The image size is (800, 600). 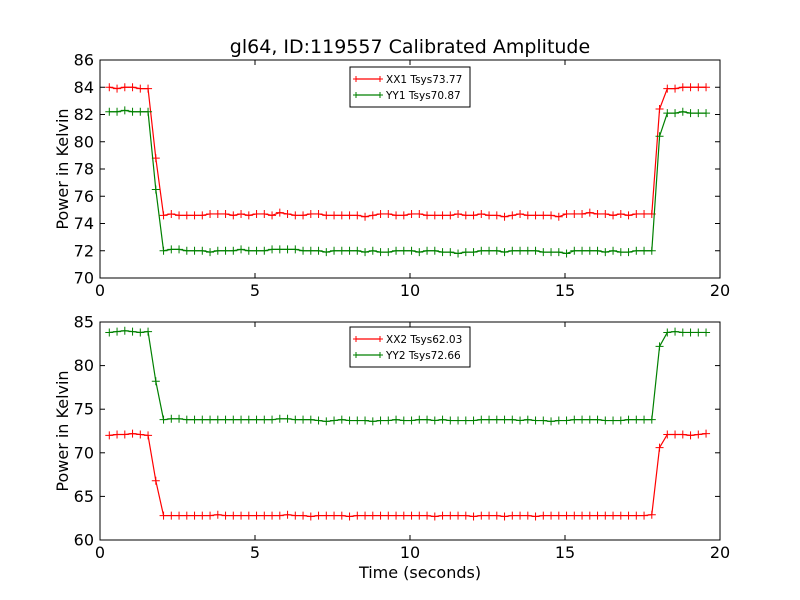 What do you see at coordinates (410, 347) in the screenshot?
I see `legend: XX2 Tsys62.03 YY2 Tsys72.66` at bounding box center [410, 347].